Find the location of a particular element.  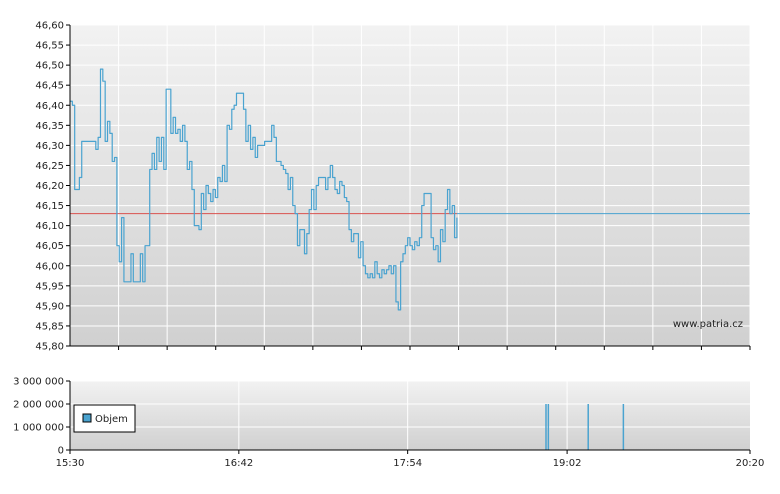

x-tick-label: 15:30 is located at coordinates (70, 463).